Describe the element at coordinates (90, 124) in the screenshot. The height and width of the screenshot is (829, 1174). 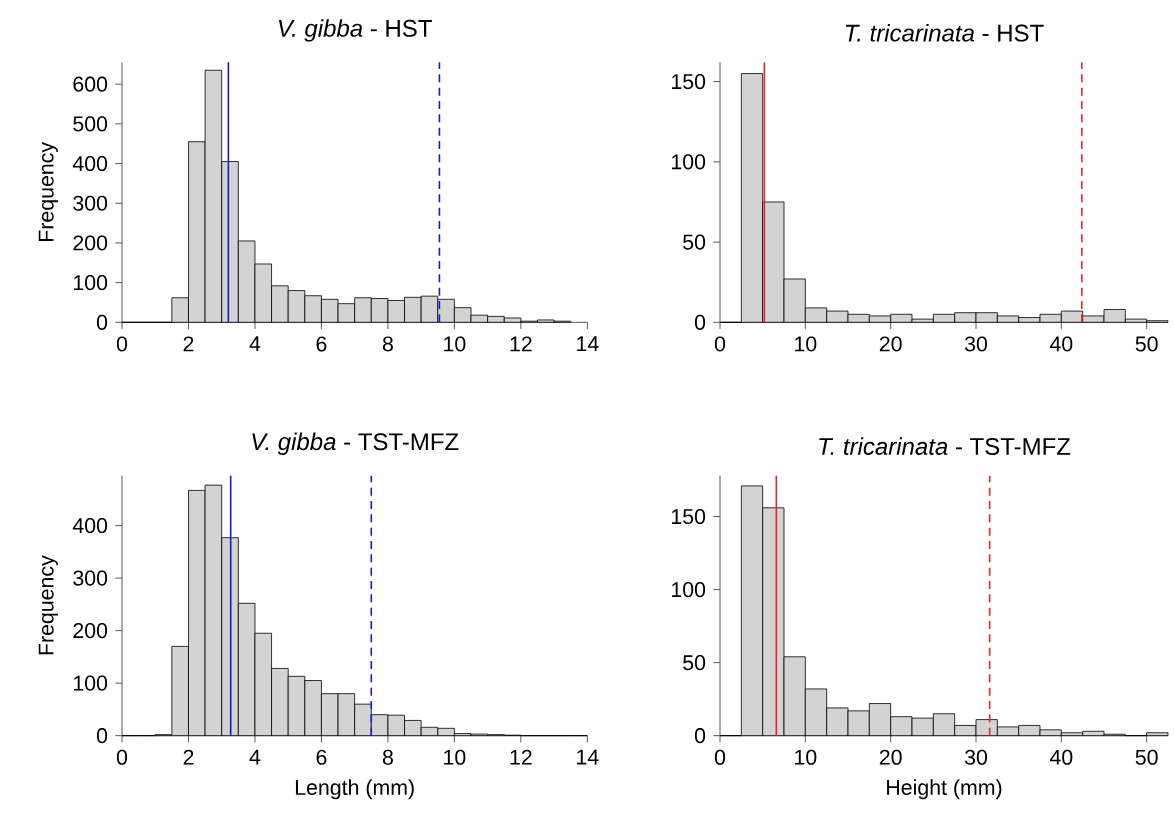
I see `y-tick-label: 500` at that location.